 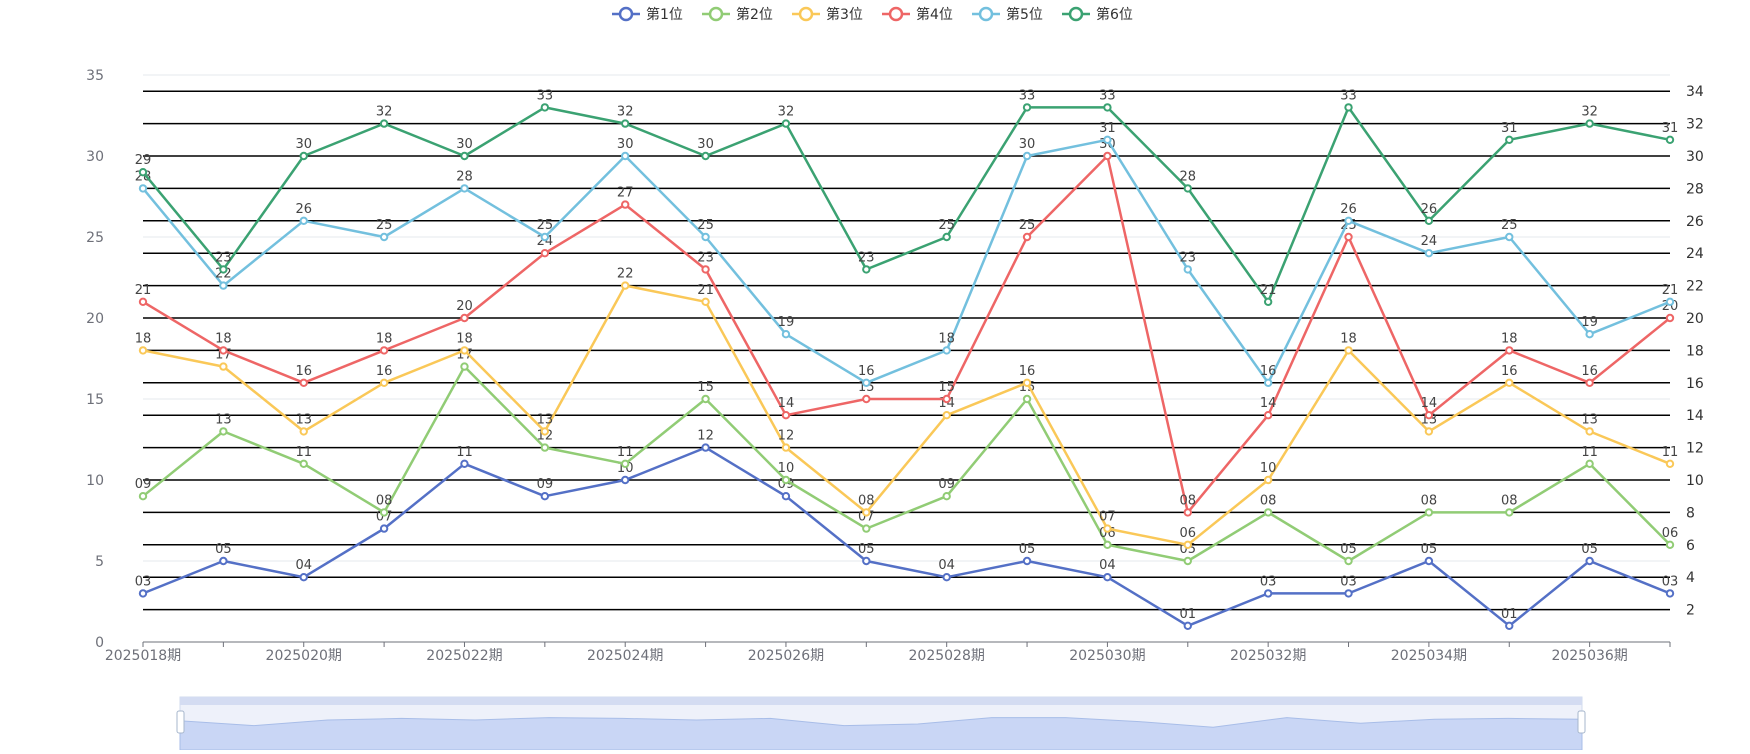 What do you see at coordinates (1007, 14) in the screenshot?
I see `legend-item: 第5位` at bounding box center [1007, 14].